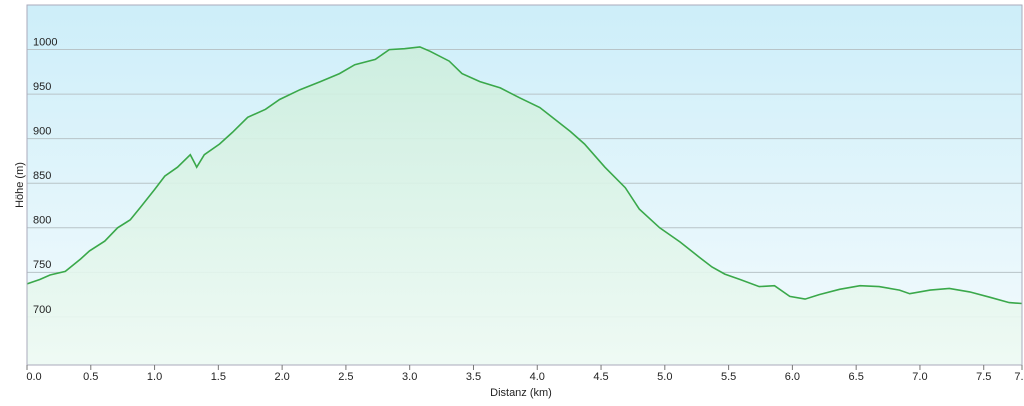 The height and width of the screenshot is (406, 1024). Describe the element at coordinates (664, 377) in the screenshot. I see `x-tick-label: 5.0` at that location.